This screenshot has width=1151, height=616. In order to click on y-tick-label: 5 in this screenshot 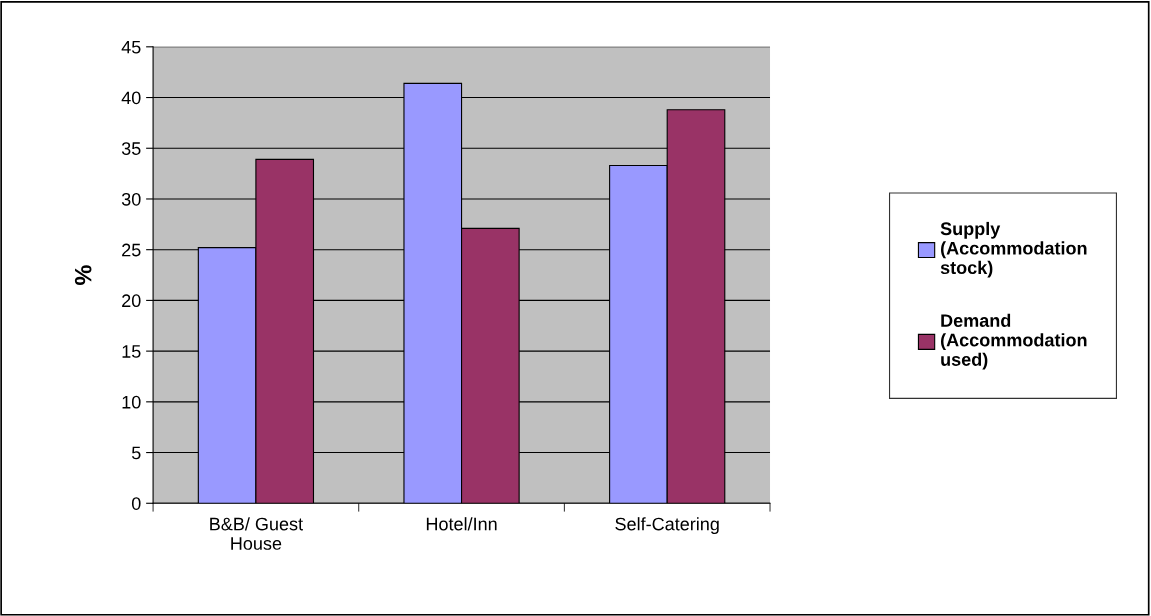, I will do `click(136, 453)`.